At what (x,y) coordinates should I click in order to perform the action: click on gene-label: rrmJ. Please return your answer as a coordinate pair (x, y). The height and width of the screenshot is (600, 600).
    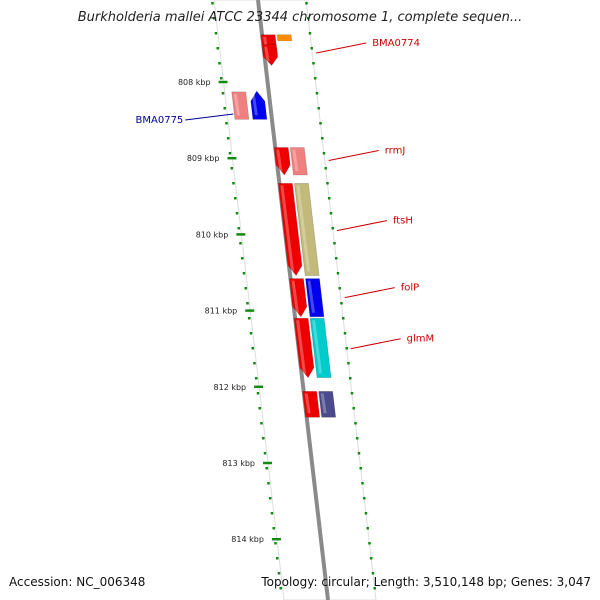
    Looking at the image, I should click on (395, 150).